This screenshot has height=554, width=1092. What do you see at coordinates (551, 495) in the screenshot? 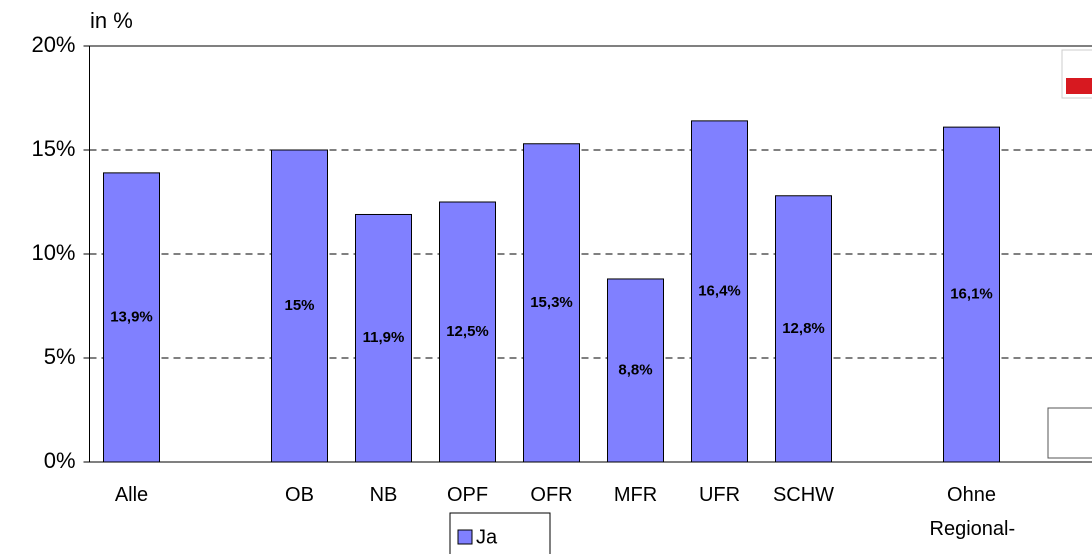
I see `x-tick-label: OFR` at bounding box center [551, 495].